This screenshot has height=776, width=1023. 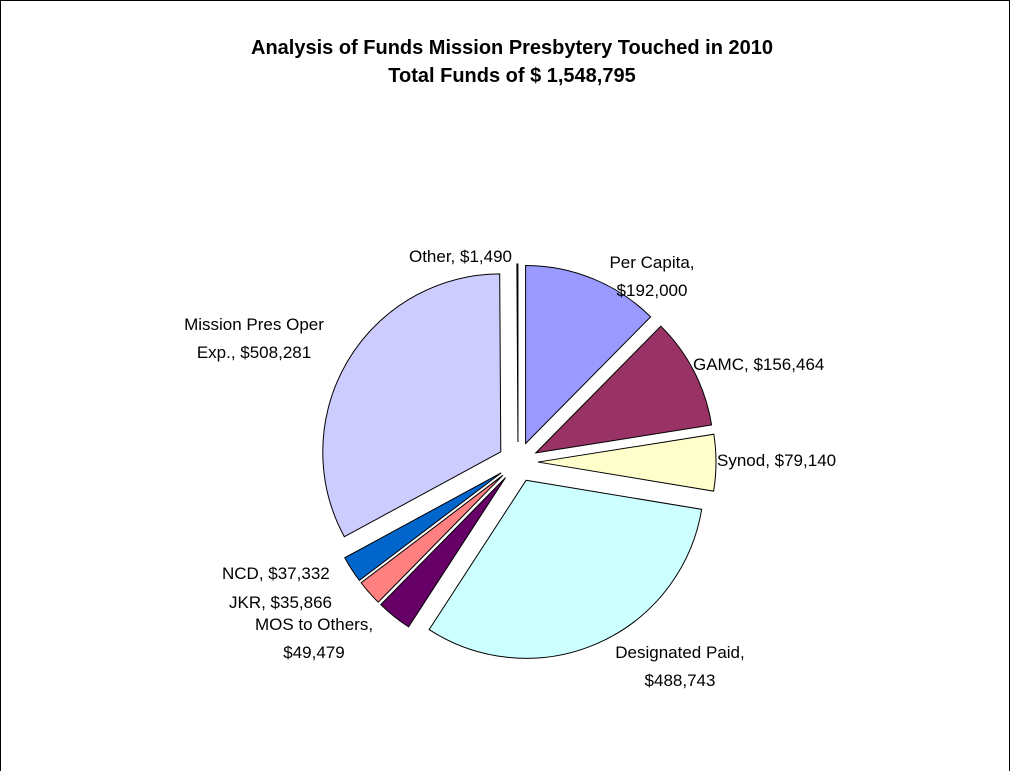 I want to click on chart-subtitle: Total Funds of $ 1,548,795, so click(x=511, y=76).